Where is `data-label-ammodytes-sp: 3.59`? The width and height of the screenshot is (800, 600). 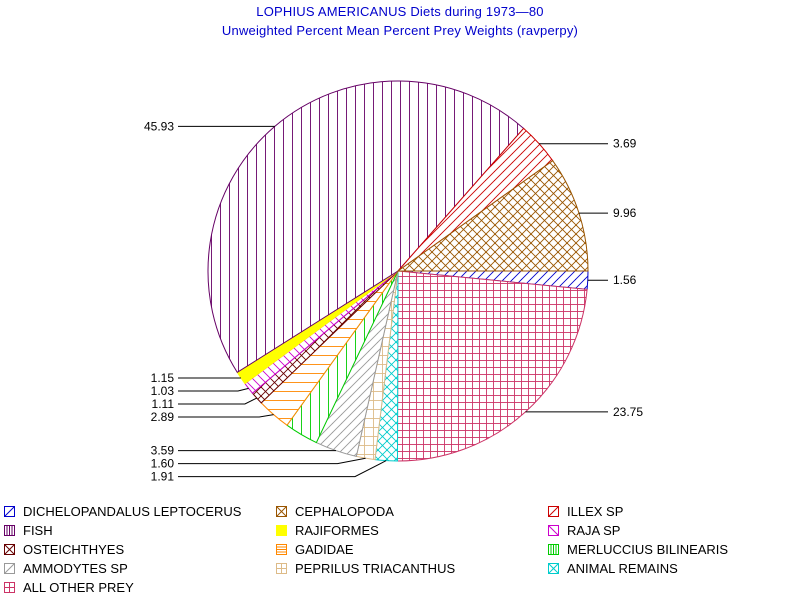 data-label-ammodytes-sp: 3.59 is located at coordinates (163, 451).